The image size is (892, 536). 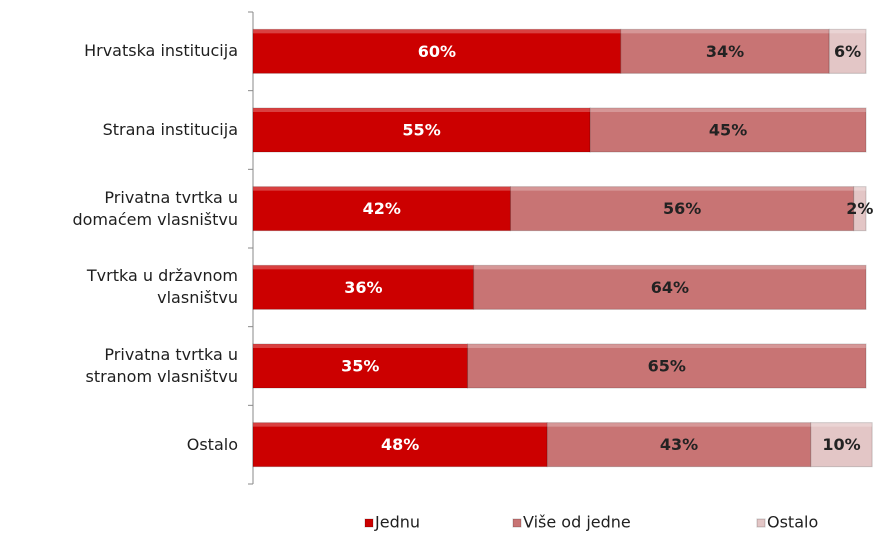 I want to click on legend-label: Jednu, so click(x=397, y=522).